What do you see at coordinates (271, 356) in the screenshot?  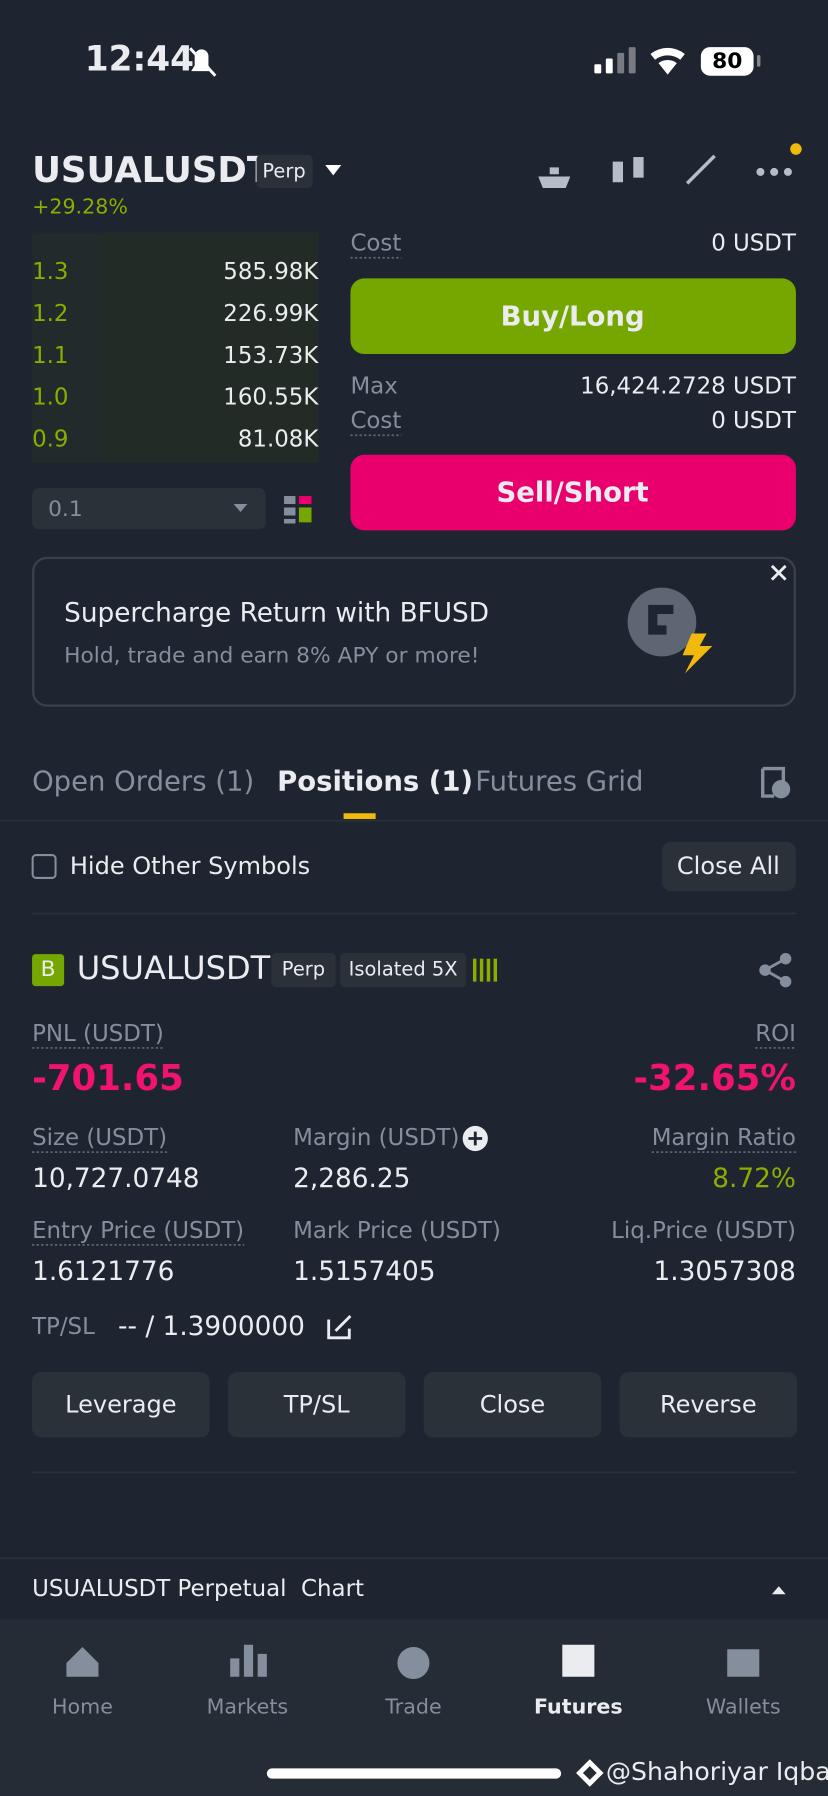 I see `book-amount: 153.73K` at bounding box center [271, 356].